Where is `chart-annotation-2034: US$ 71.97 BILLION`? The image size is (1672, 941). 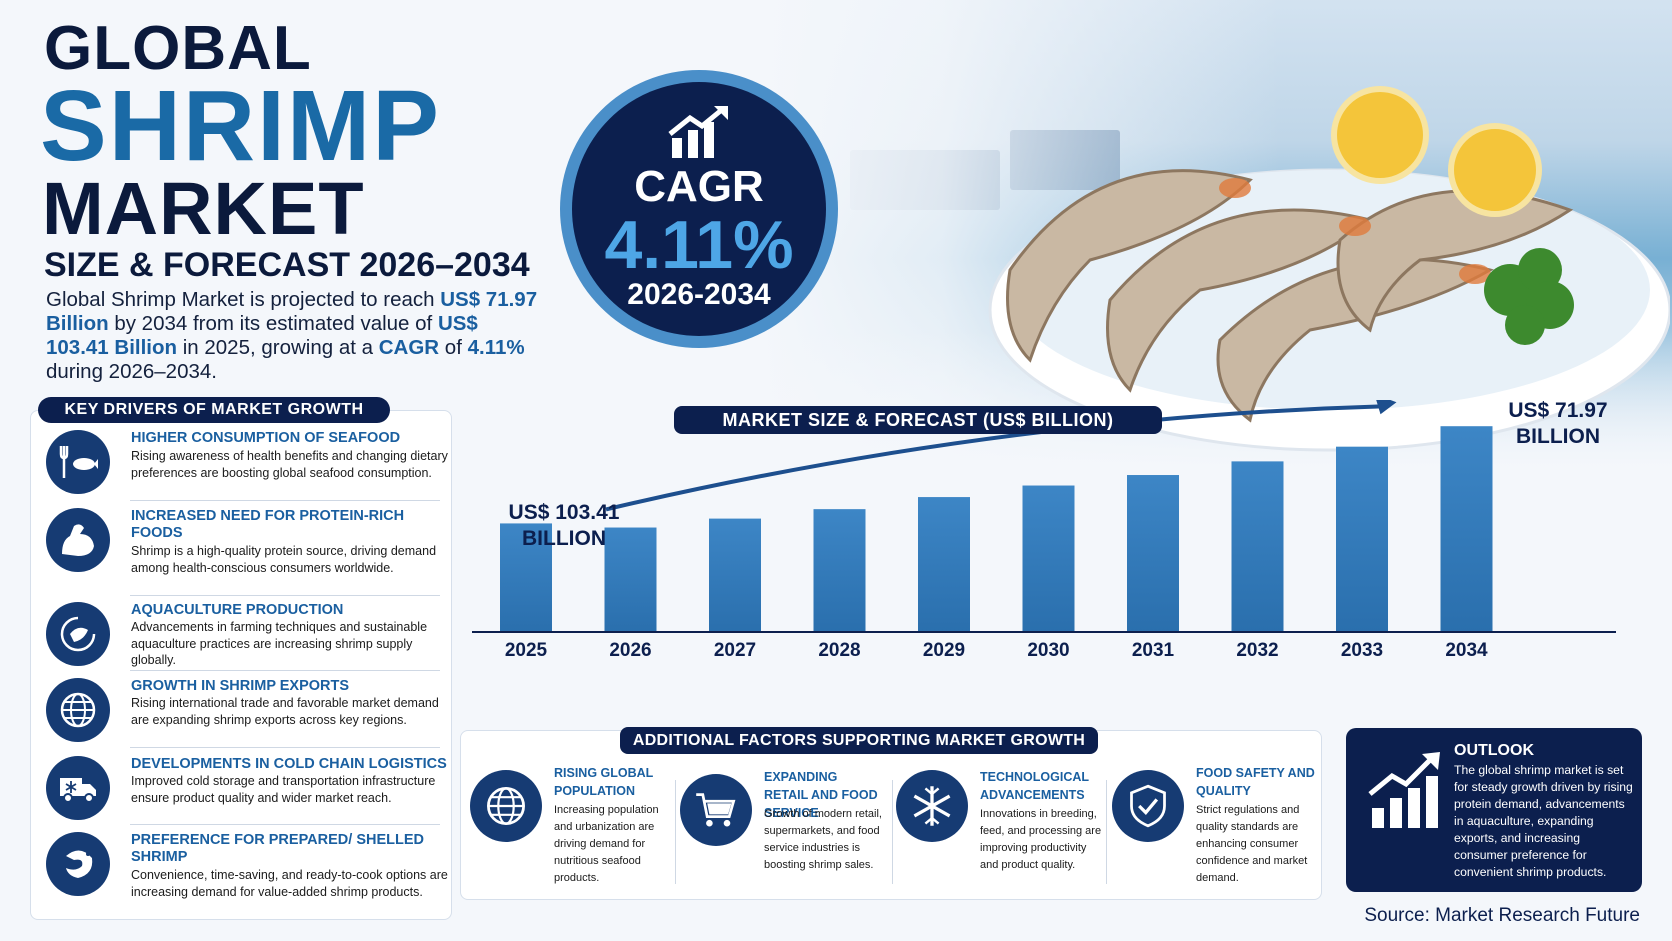
chart-annotation-2034: US$ 71.97 BILLION is located at coordinates (1558, 423).